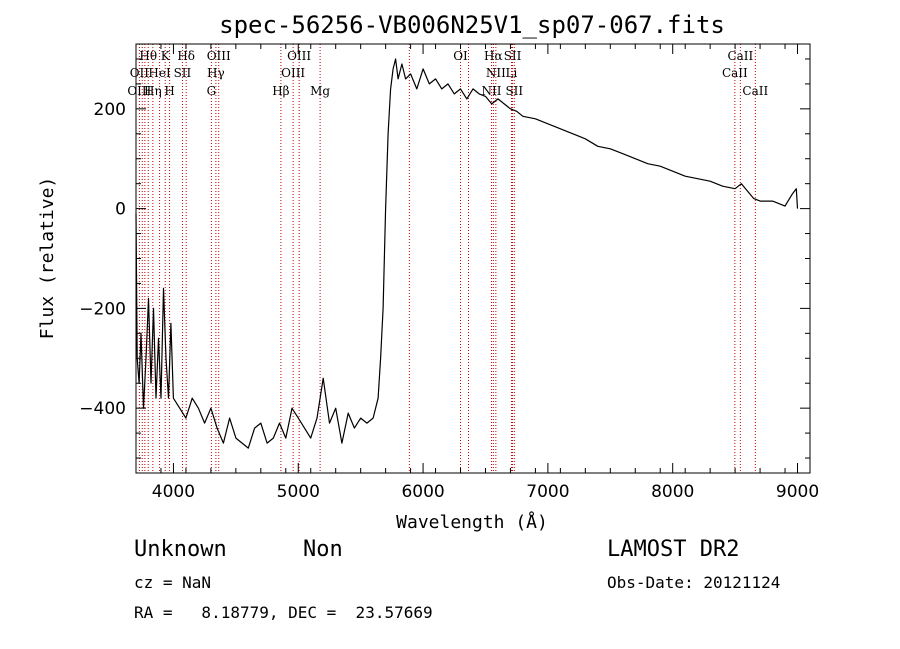 This screenshot has width=900, height=649. Describe the element at coordinates (120, 210) in the screenshot. I see `y-tick-label: 0` at that location.